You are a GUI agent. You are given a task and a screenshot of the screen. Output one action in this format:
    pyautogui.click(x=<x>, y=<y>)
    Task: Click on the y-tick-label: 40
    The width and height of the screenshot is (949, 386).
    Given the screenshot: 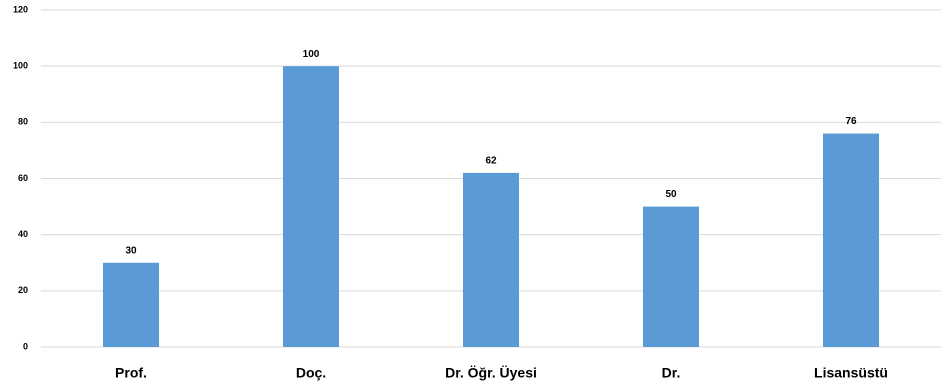 What is the action you would take?
    pyautogui.click(x=23, y=234)
    